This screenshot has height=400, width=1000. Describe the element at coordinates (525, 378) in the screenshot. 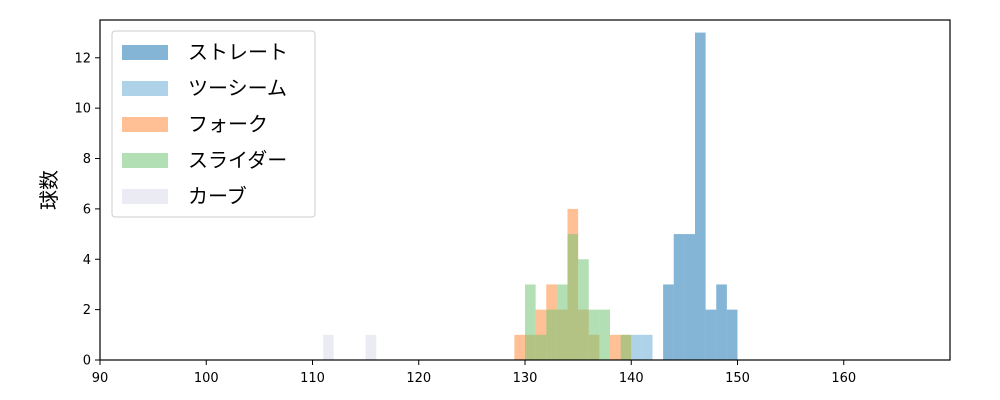

I see `x-tick-label: 130` at that location.